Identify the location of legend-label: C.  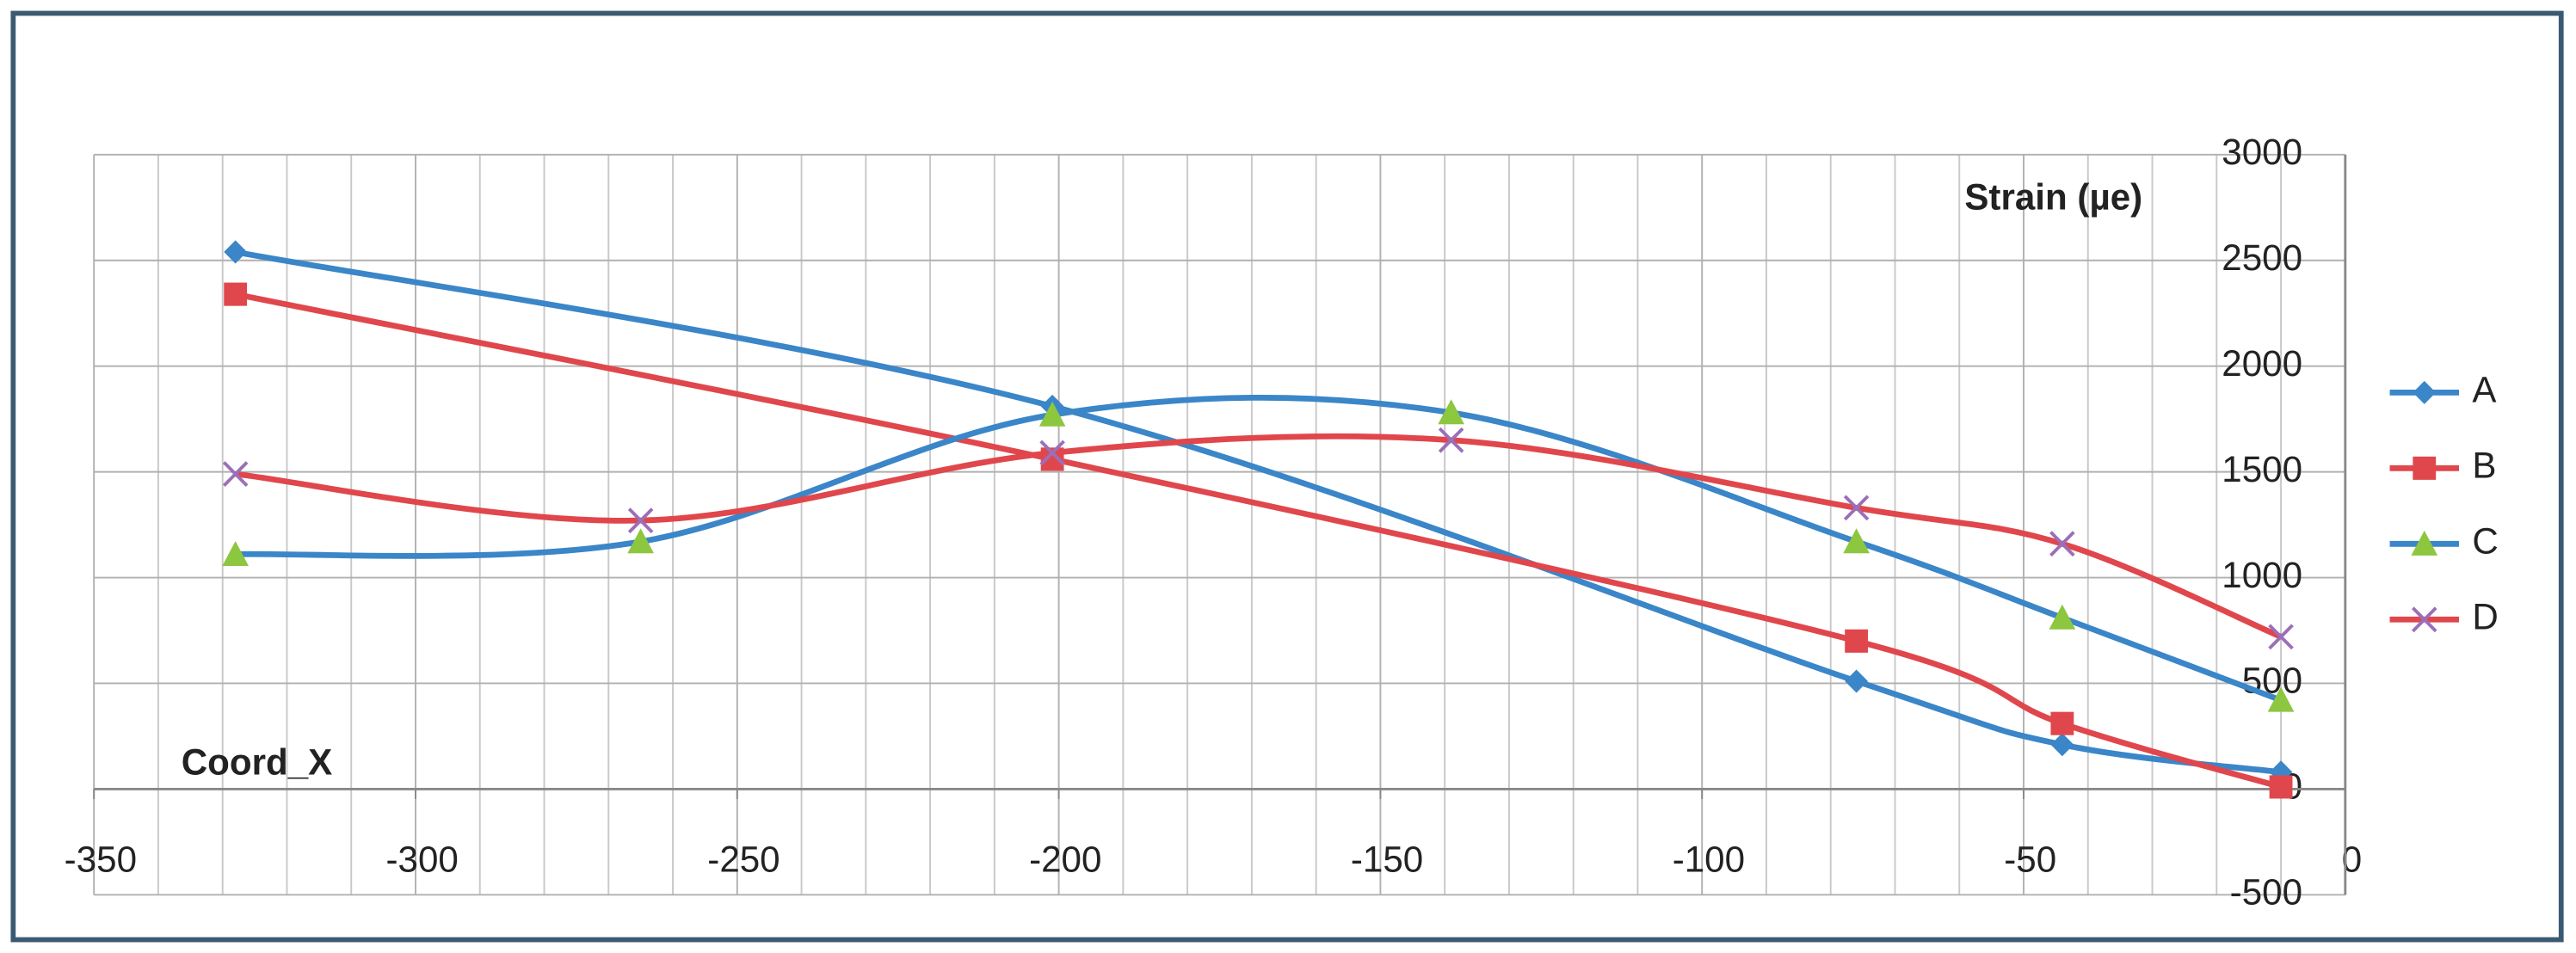
(2485, 541).